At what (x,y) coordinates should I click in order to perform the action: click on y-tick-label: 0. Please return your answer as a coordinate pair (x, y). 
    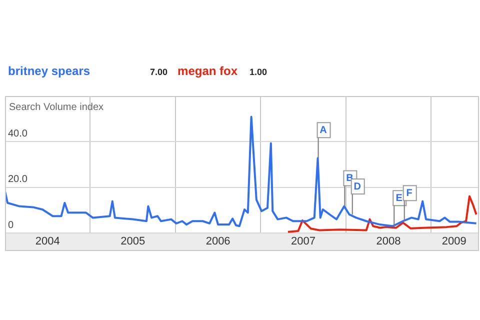
    Looking at the image, I should click on (11, 225).